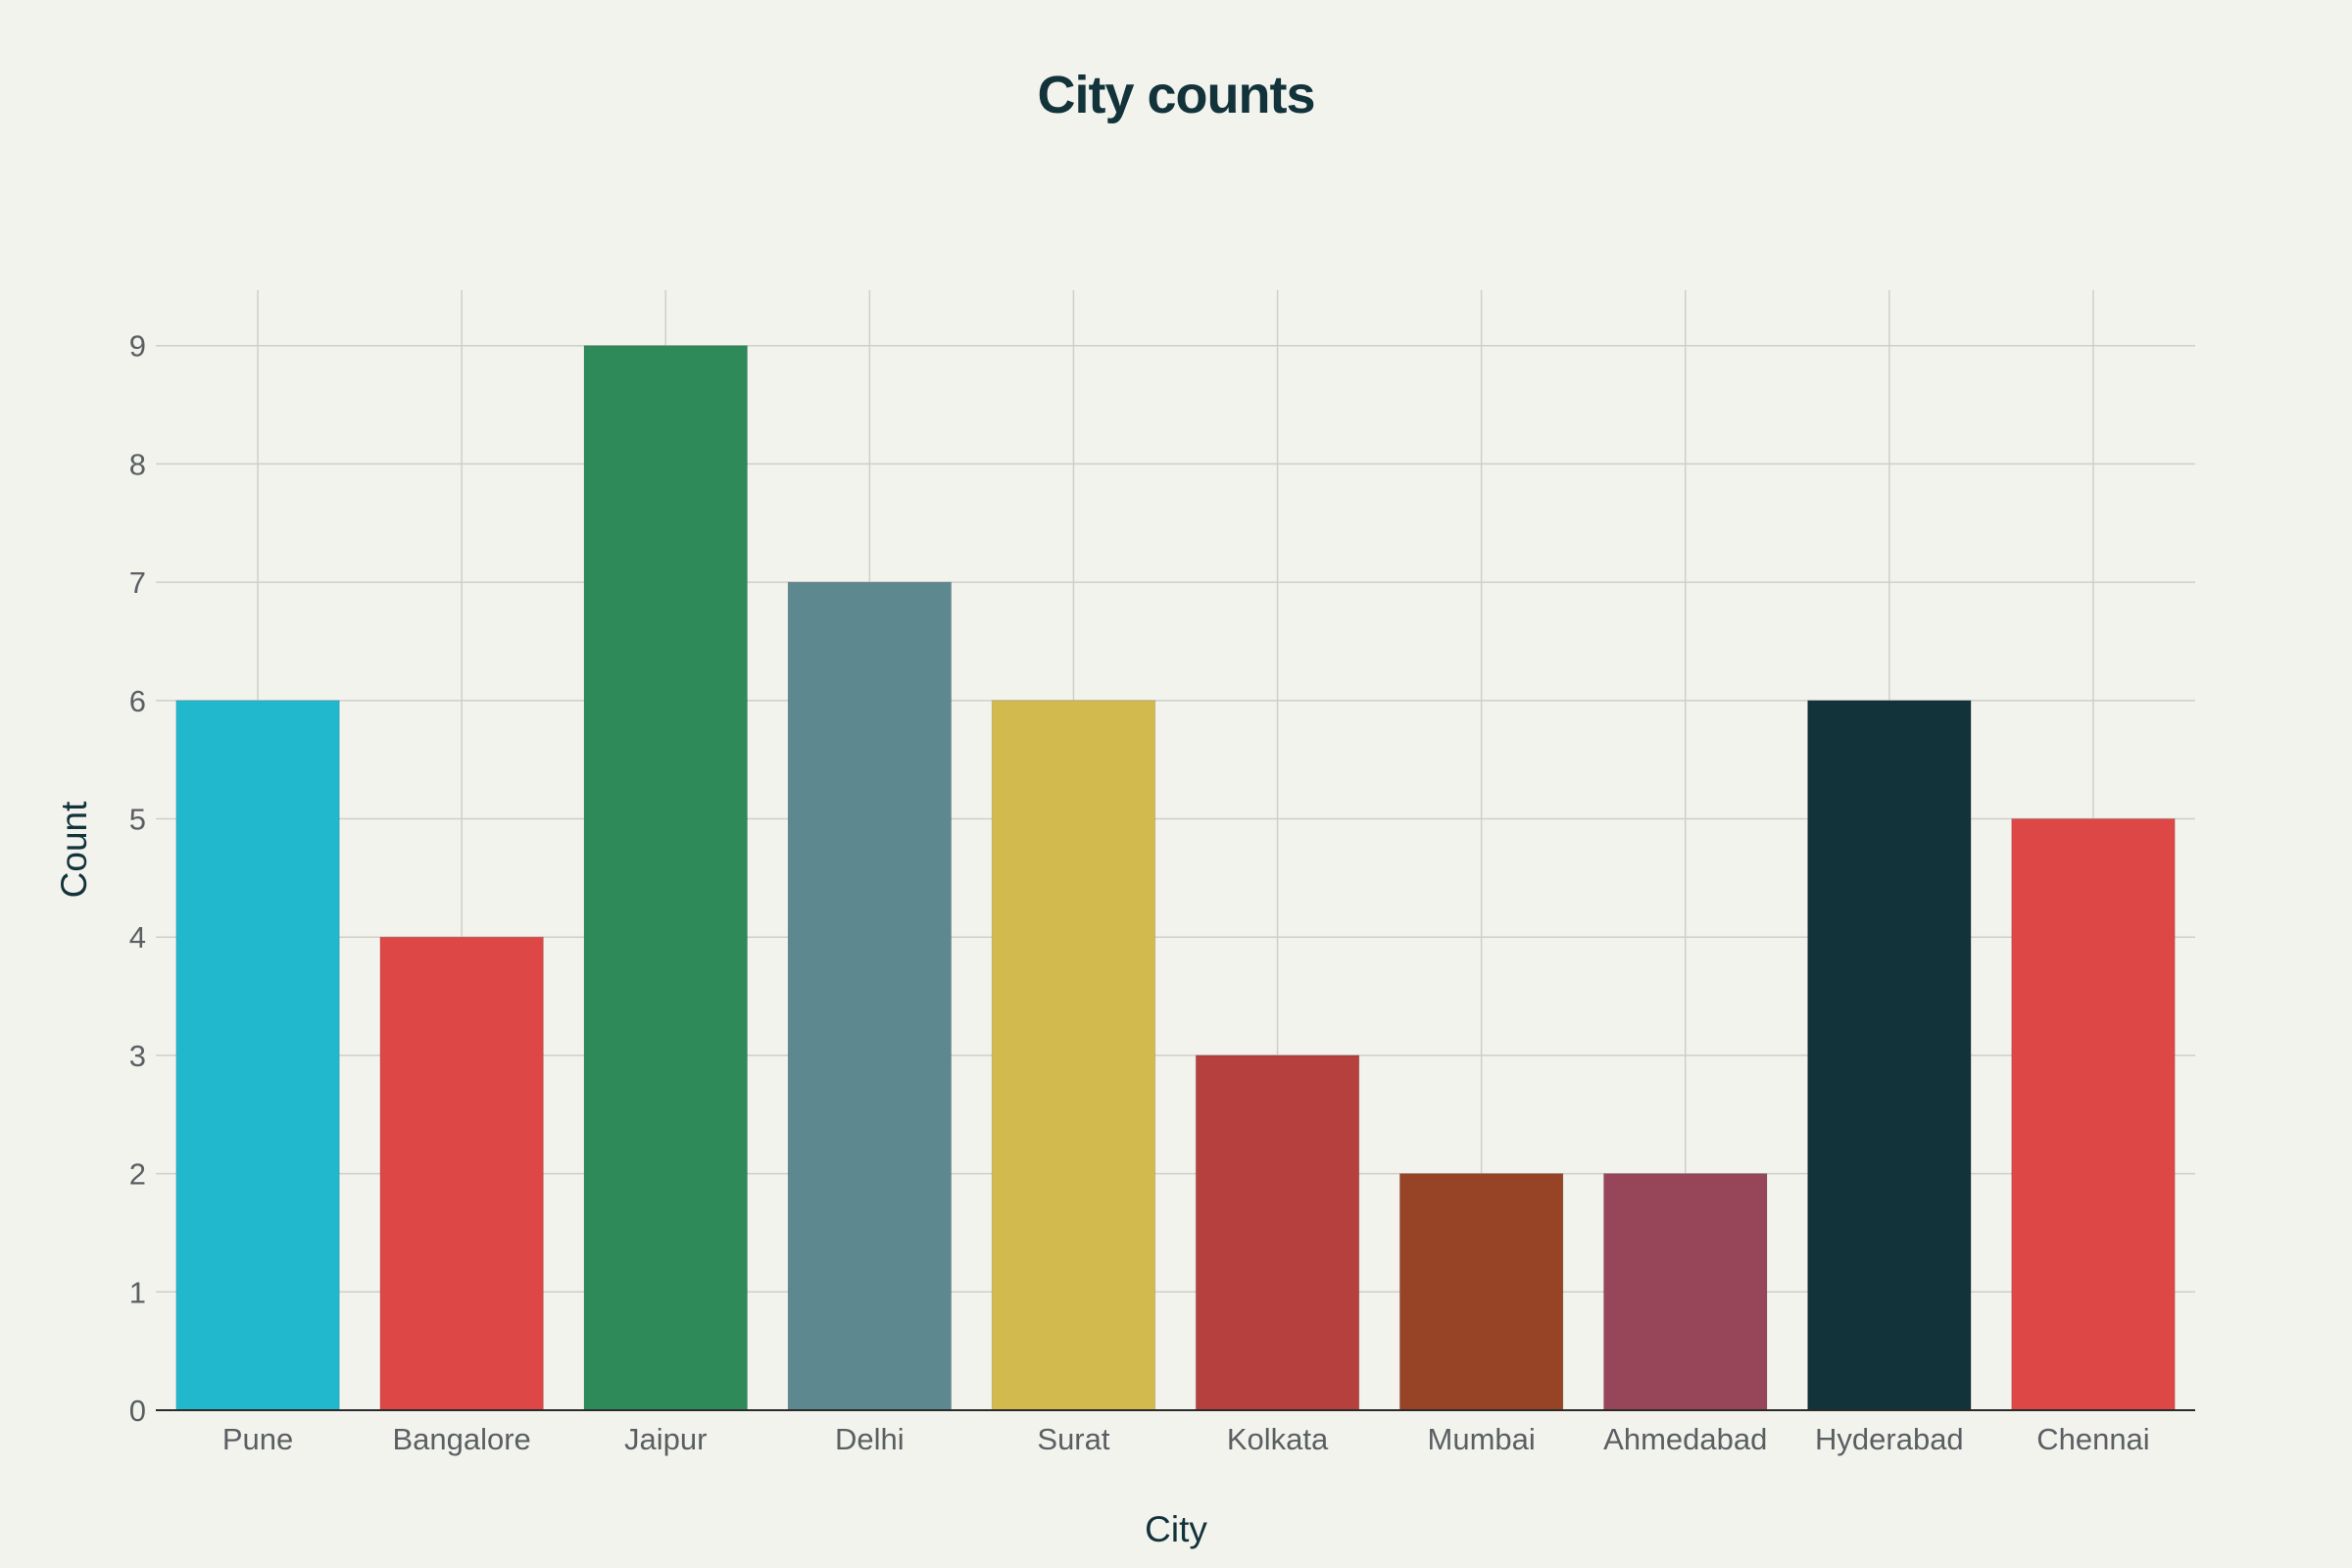 This screenshot has height=1568, width=2352. I want to click on y-tick-label: 0, so click(137, 1411).